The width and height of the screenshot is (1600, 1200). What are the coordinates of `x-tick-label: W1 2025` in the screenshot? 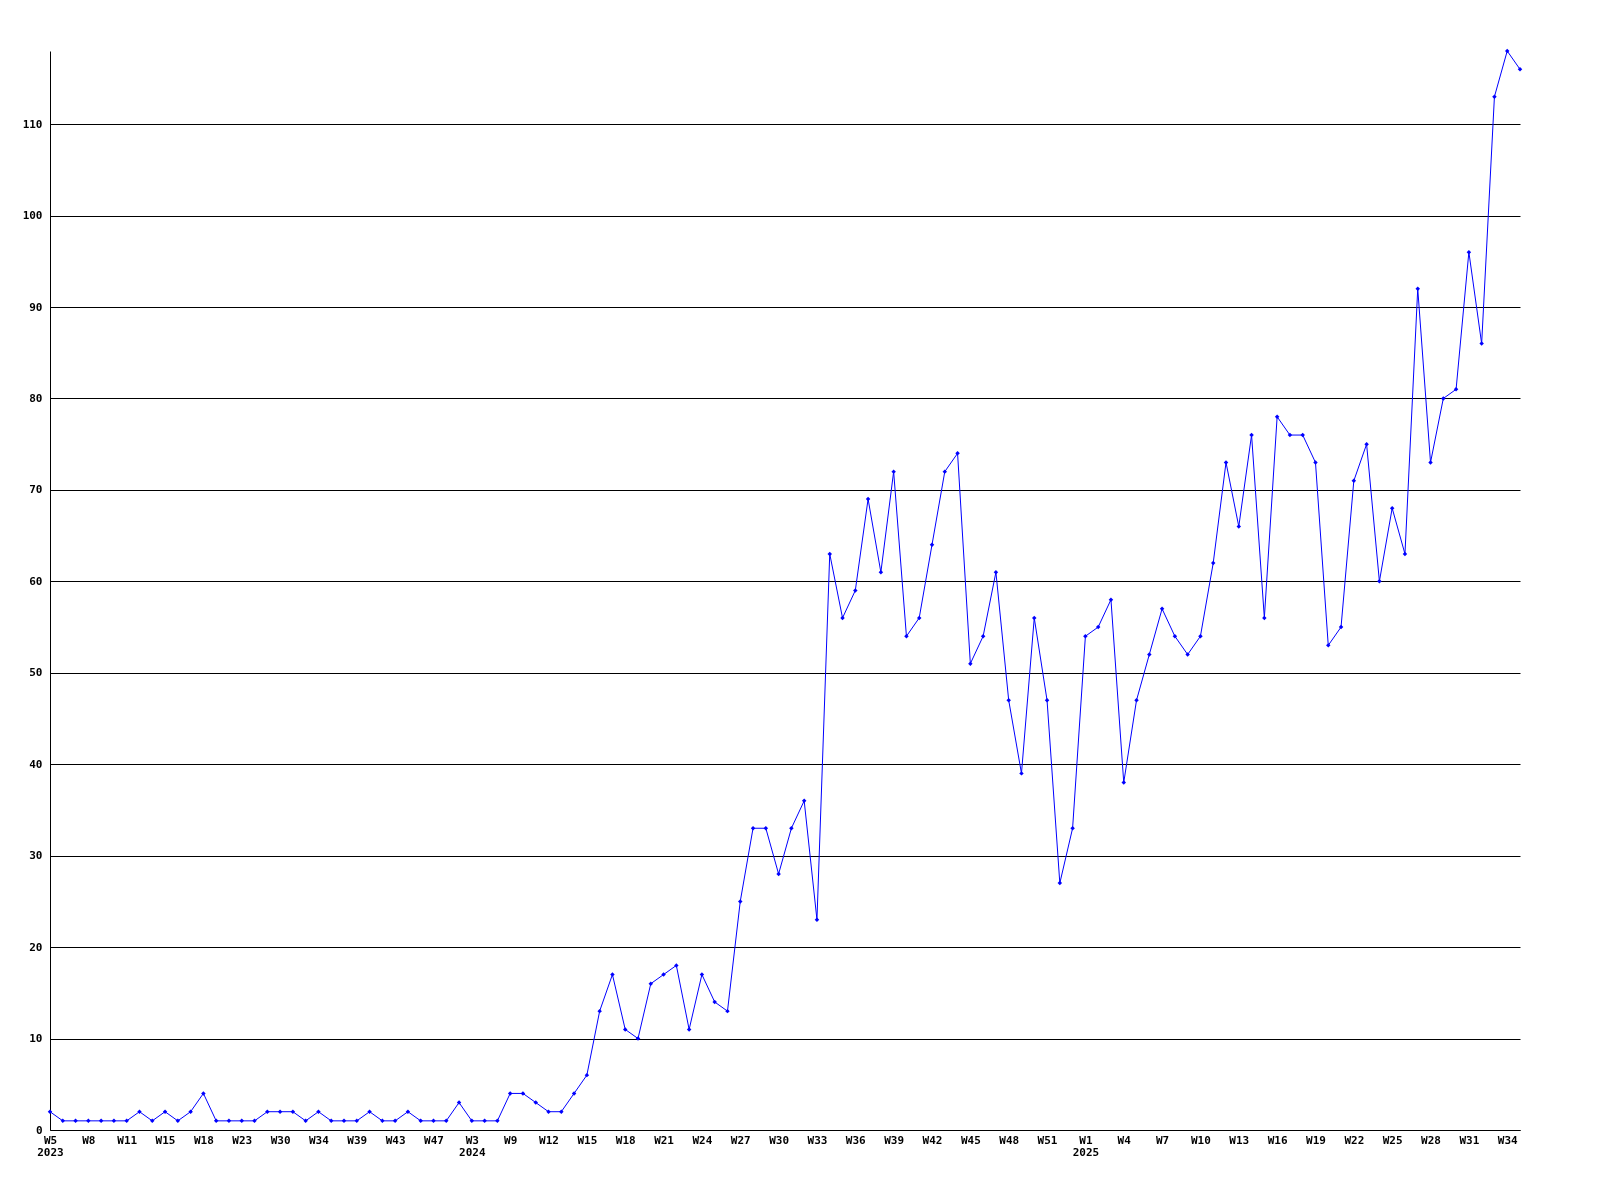 It's located at (1086, 1146).